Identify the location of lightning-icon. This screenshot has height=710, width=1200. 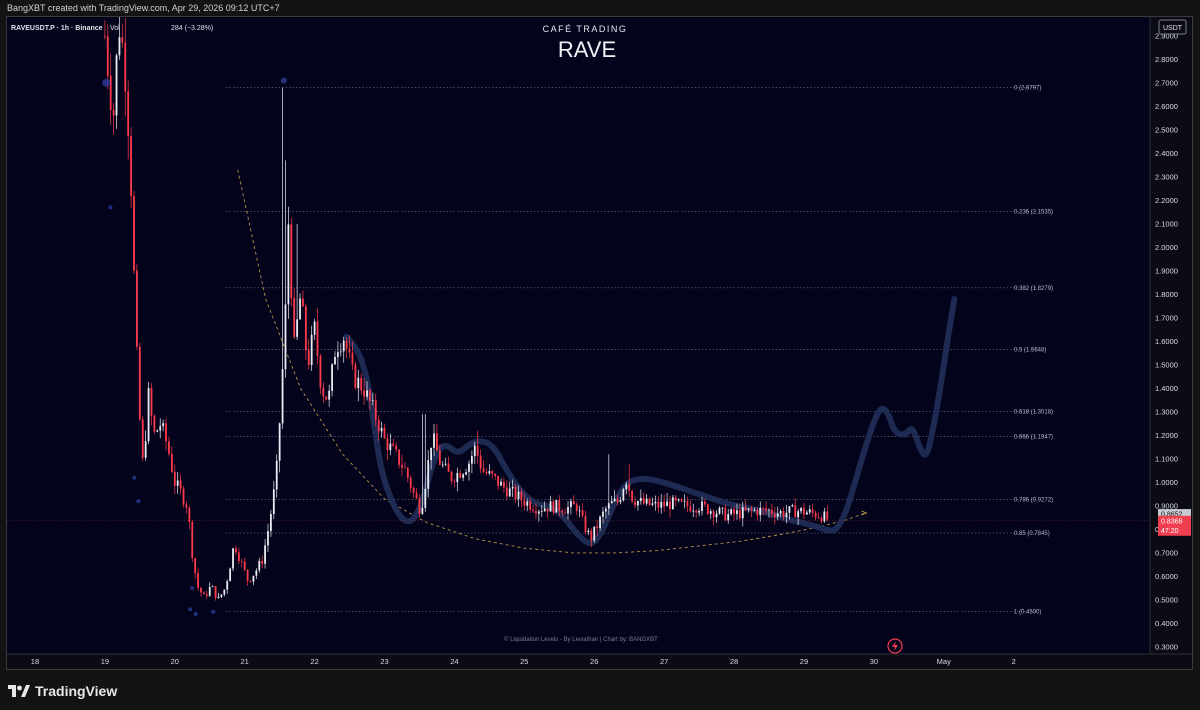
(895, 646).